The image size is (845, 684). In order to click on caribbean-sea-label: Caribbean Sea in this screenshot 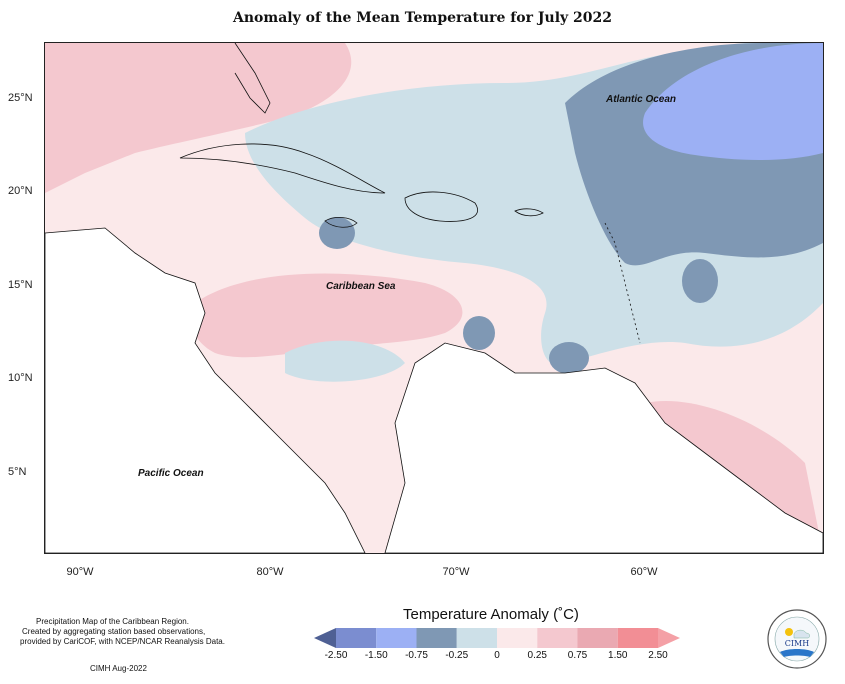, I will do `click(361, 286)`.